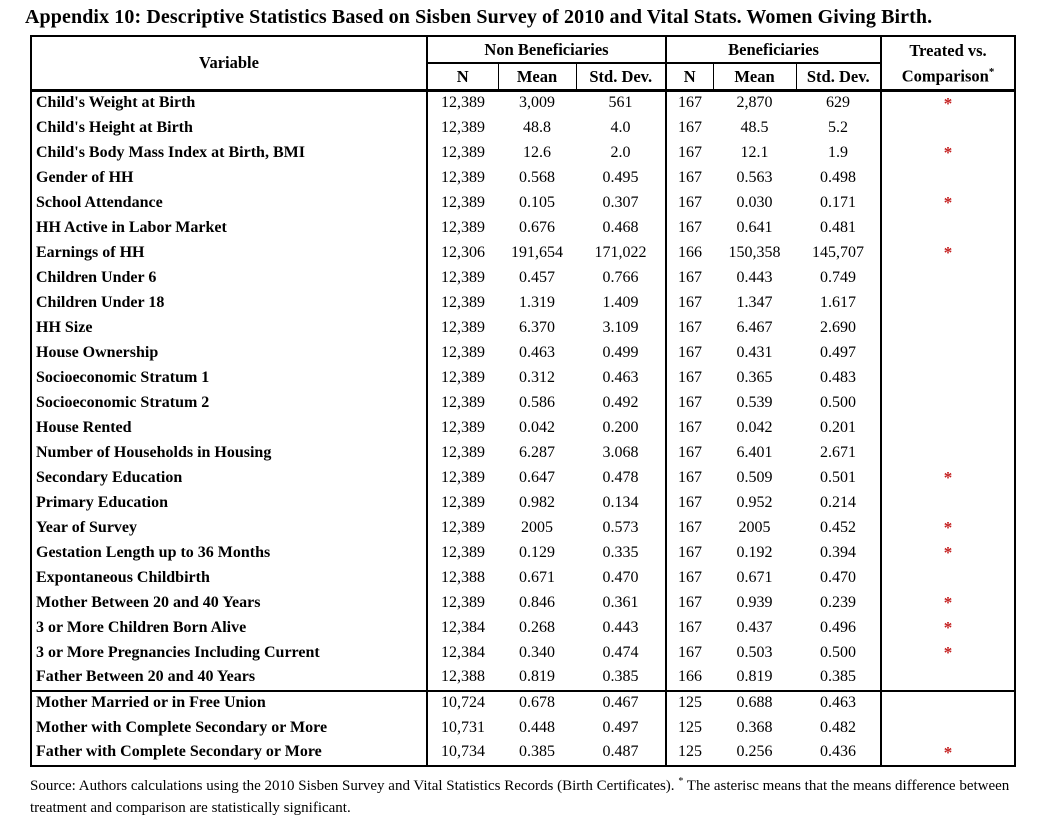  I want to click on variable-cell: Number of Households in Housing, so click(229, 453).